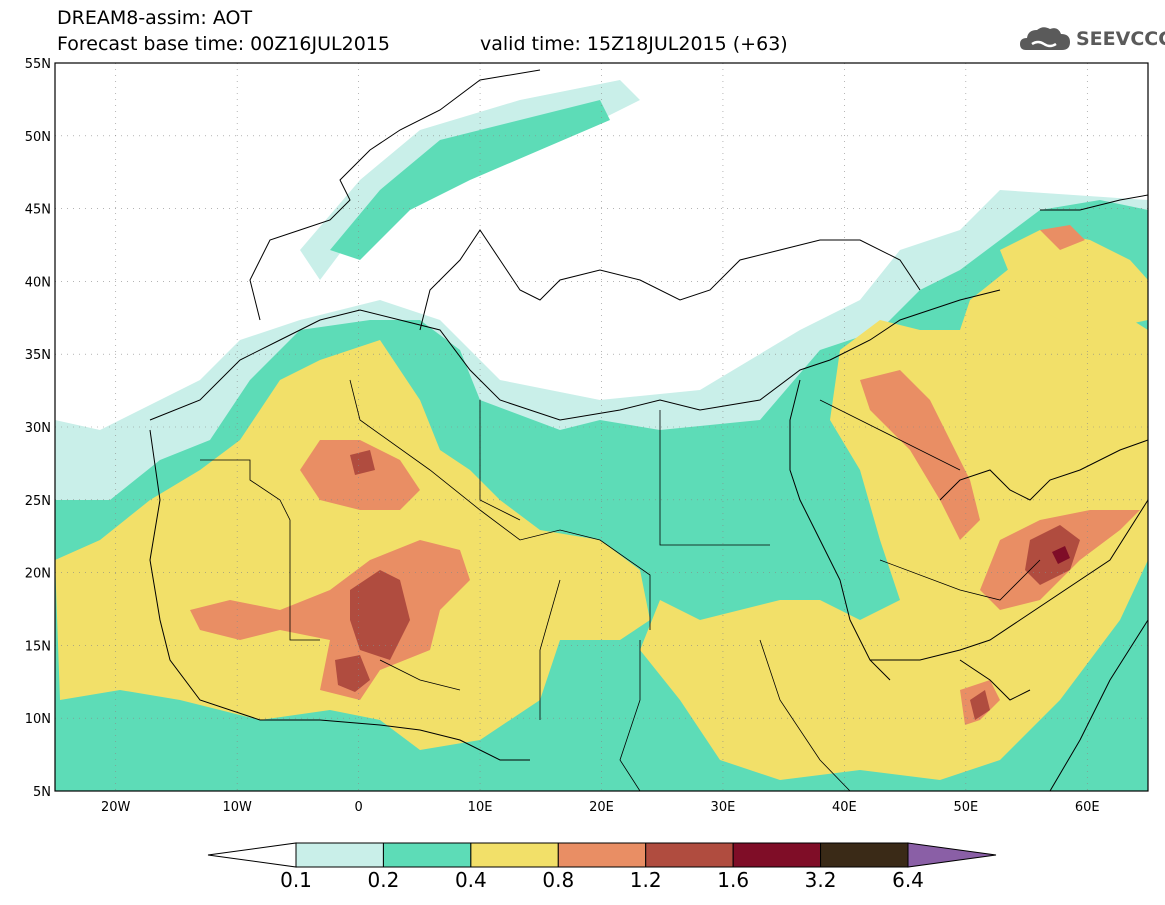 The height and width of the screenshot is (905, 1165). Describe the element at coordinates (733, 880) in the screenshot. I see `color-bar-tick-label: 1.6` at that location.